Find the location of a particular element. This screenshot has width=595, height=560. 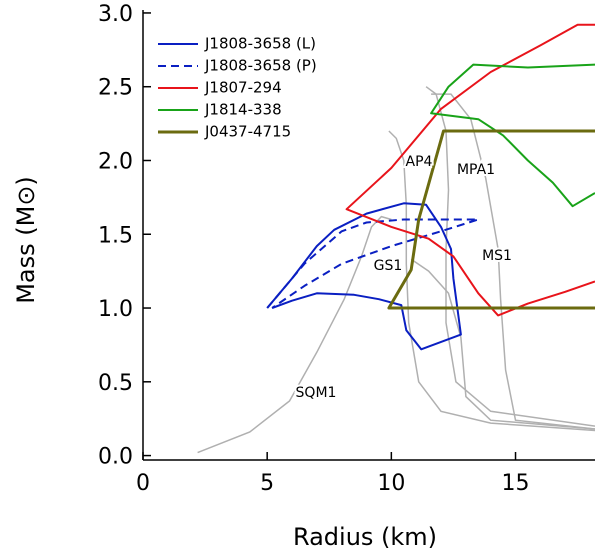

legend-label: J1814-338 is located at coordinates (243, 110).